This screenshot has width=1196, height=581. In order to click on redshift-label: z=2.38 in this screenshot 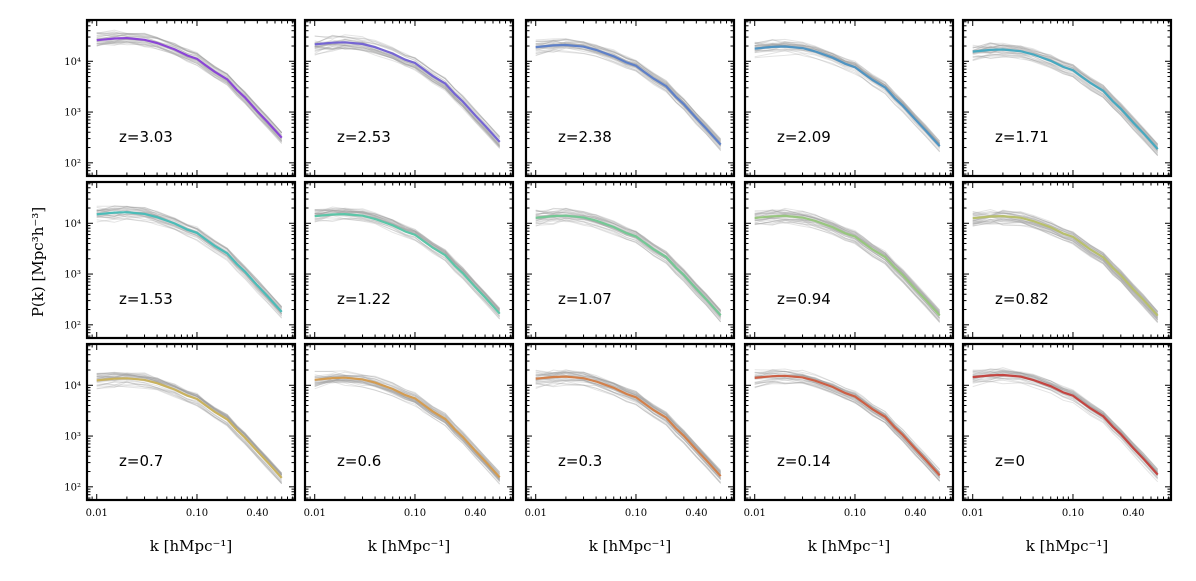, I will do `click(585, 137)`.